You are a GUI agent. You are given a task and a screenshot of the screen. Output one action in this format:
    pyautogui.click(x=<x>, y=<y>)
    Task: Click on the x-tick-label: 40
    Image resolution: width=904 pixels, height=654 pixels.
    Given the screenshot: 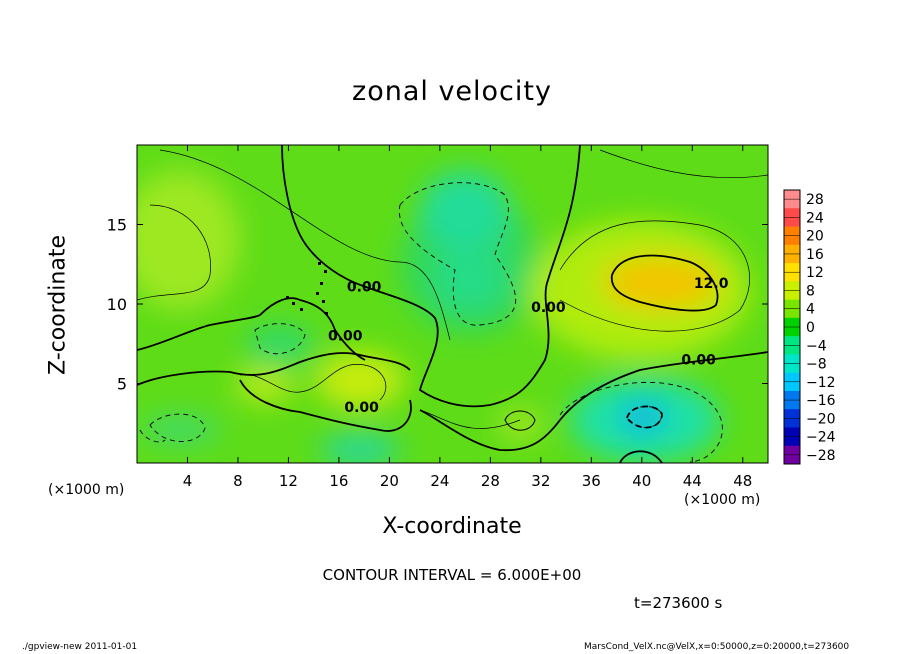 What is the action you would take?
    pyautogui.click(x=641, y=481)
    